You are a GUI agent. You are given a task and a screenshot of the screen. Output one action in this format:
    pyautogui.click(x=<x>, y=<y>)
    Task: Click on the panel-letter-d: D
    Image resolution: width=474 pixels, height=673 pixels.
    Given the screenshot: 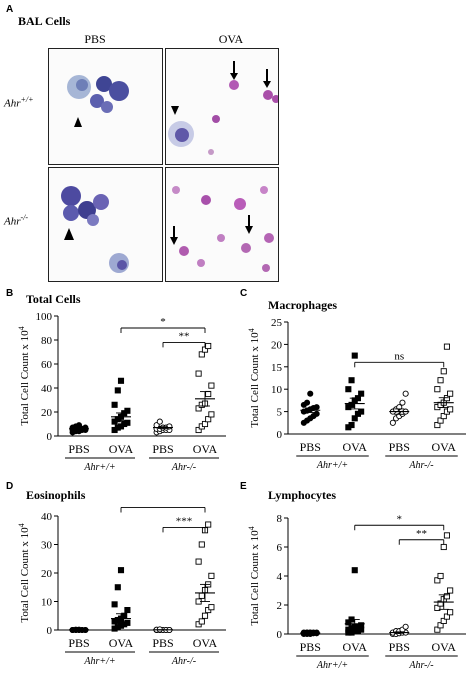 What is the action you would take?
    pyautogui.click(x=10, y=486)
    